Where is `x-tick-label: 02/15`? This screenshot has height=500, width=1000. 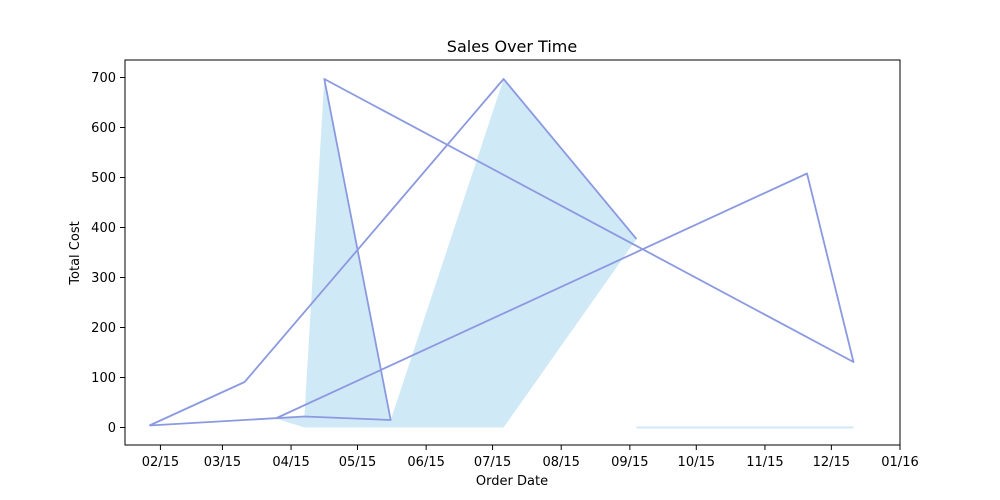 x-tick-label: 02/15 is located at coordinates (160, 462).